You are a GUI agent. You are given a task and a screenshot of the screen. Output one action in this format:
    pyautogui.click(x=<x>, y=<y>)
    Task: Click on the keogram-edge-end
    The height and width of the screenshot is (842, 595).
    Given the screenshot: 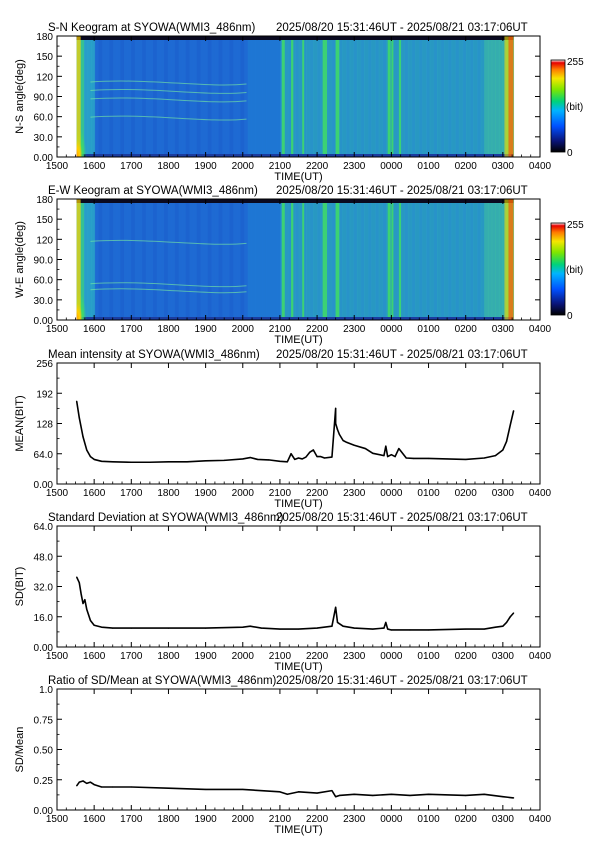 What is the action you would take?
    pyautogui.click(x=511, y=259)
    